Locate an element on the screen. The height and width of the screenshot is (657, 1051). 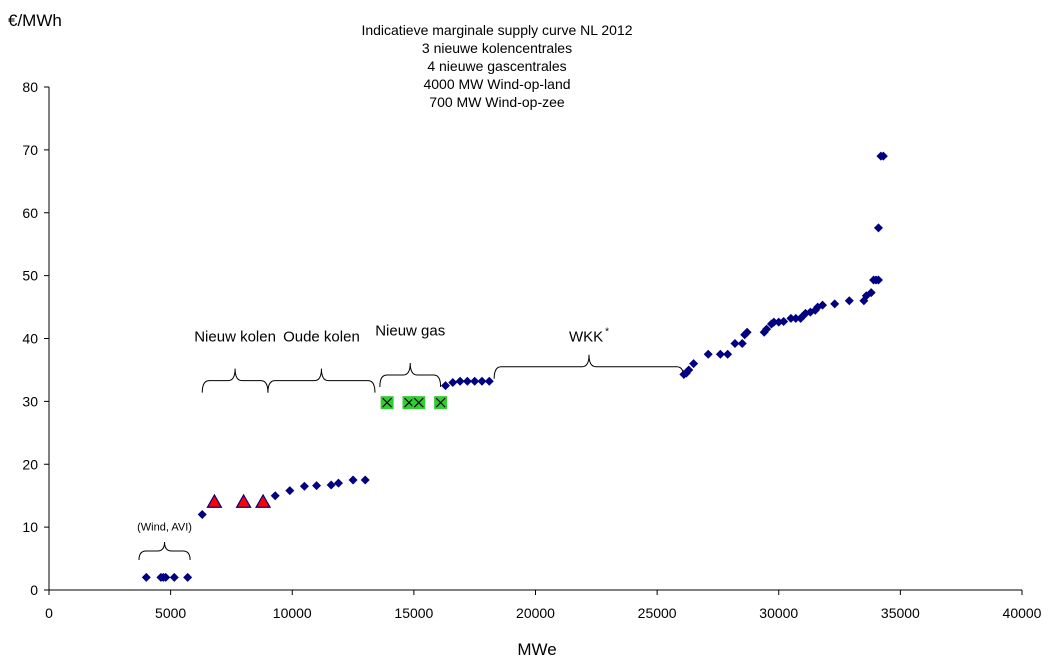
x-tick-label: 30000 is located at coordinates (778, 613).